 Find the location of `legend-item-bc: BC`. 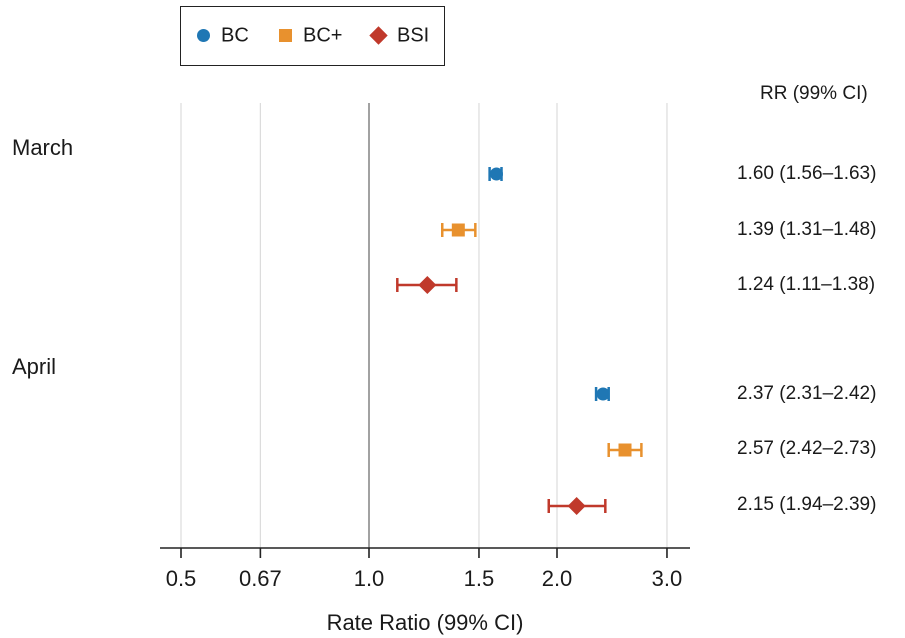

legend-item-bc: BC is located at coordinates (223, 35).